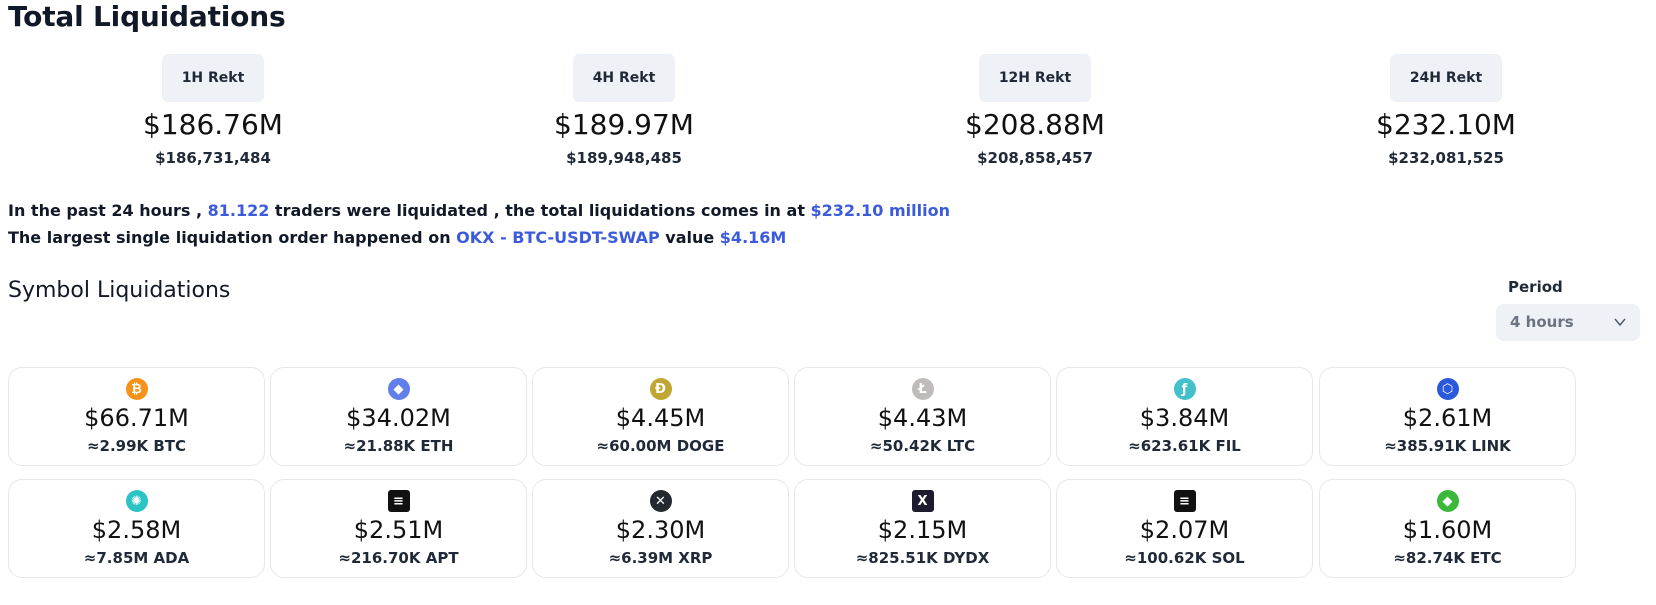  I want to click on total-4h: 4H Rekt $189.97M $189,948,485, so click(624, 110).